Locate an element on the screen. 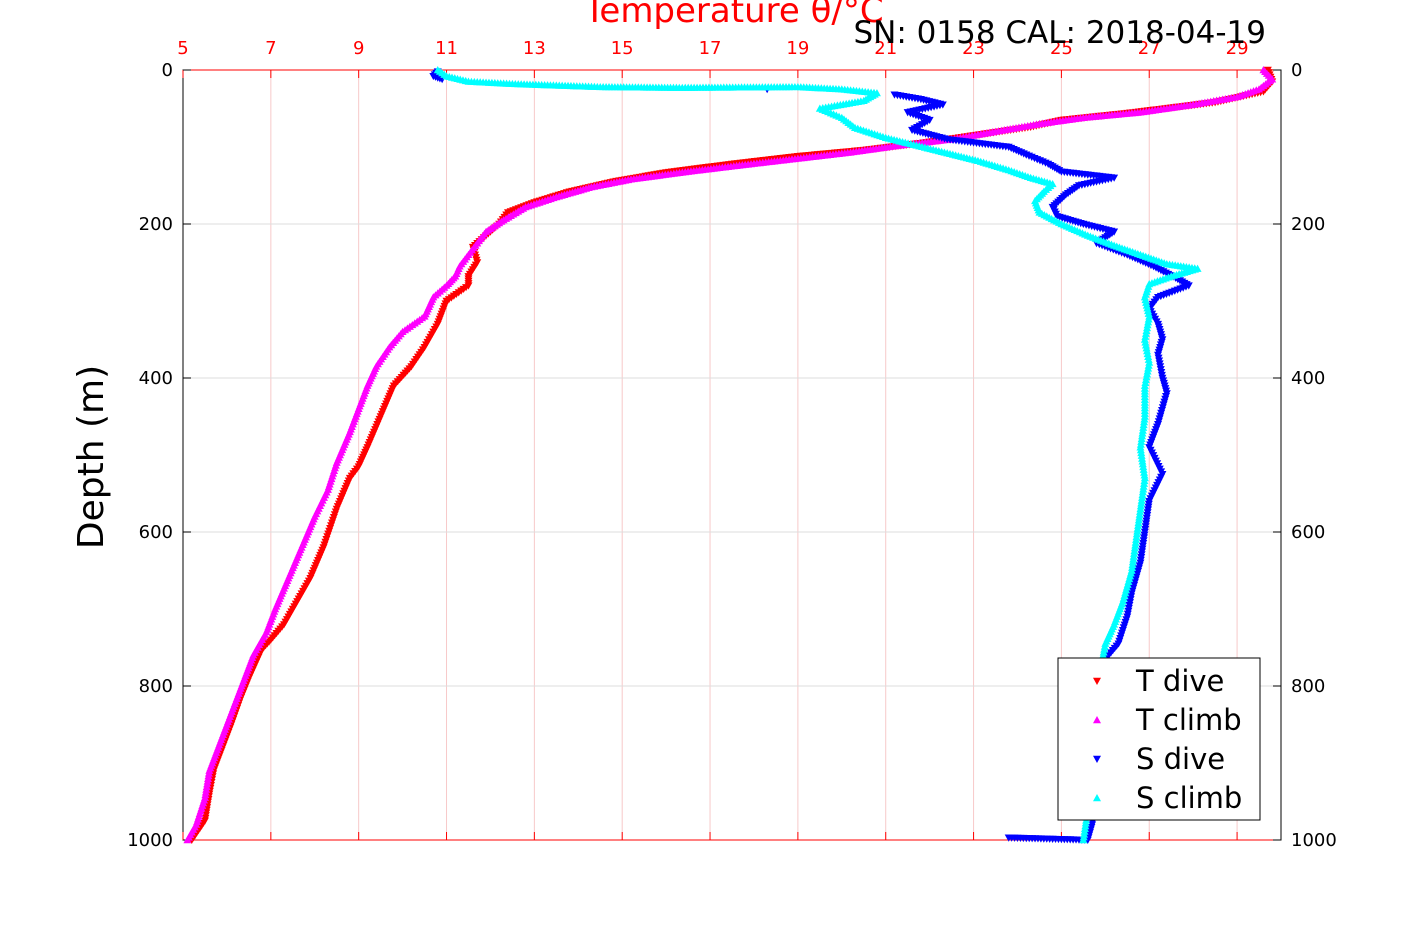  legend-label: T dive is located at coordinates (1179, 681).